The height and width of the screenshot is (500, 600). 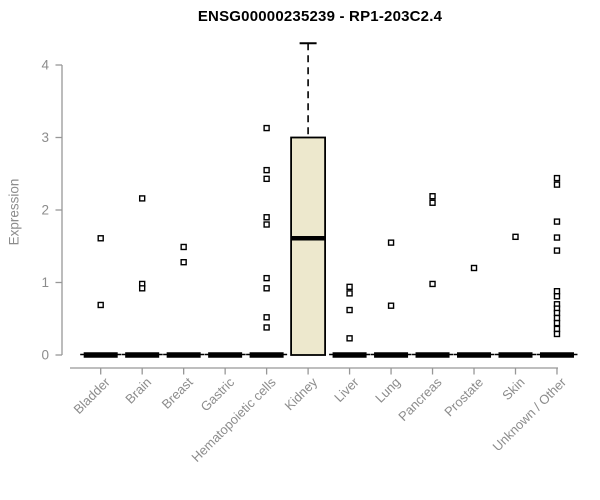 I want to click on x-tick-label-bladder: Bladder, so click(x=92, y=395).